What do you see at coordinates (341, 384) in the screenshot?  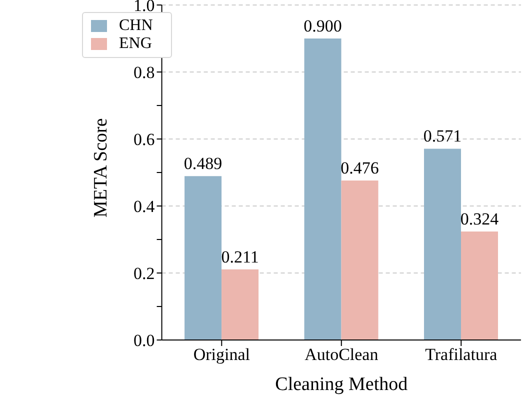 I see `x-axis-title: Cleaning Method` at bounding box center [341, 384].